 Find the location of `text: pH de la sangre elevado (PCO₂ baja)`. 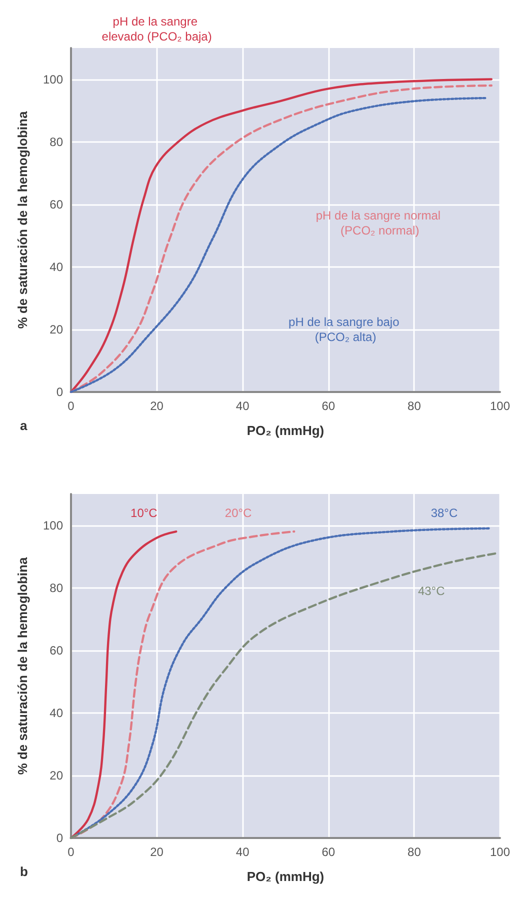

text: pH de la sangre elevado (PCO₂ baja) is located at coordinates (157, 29).